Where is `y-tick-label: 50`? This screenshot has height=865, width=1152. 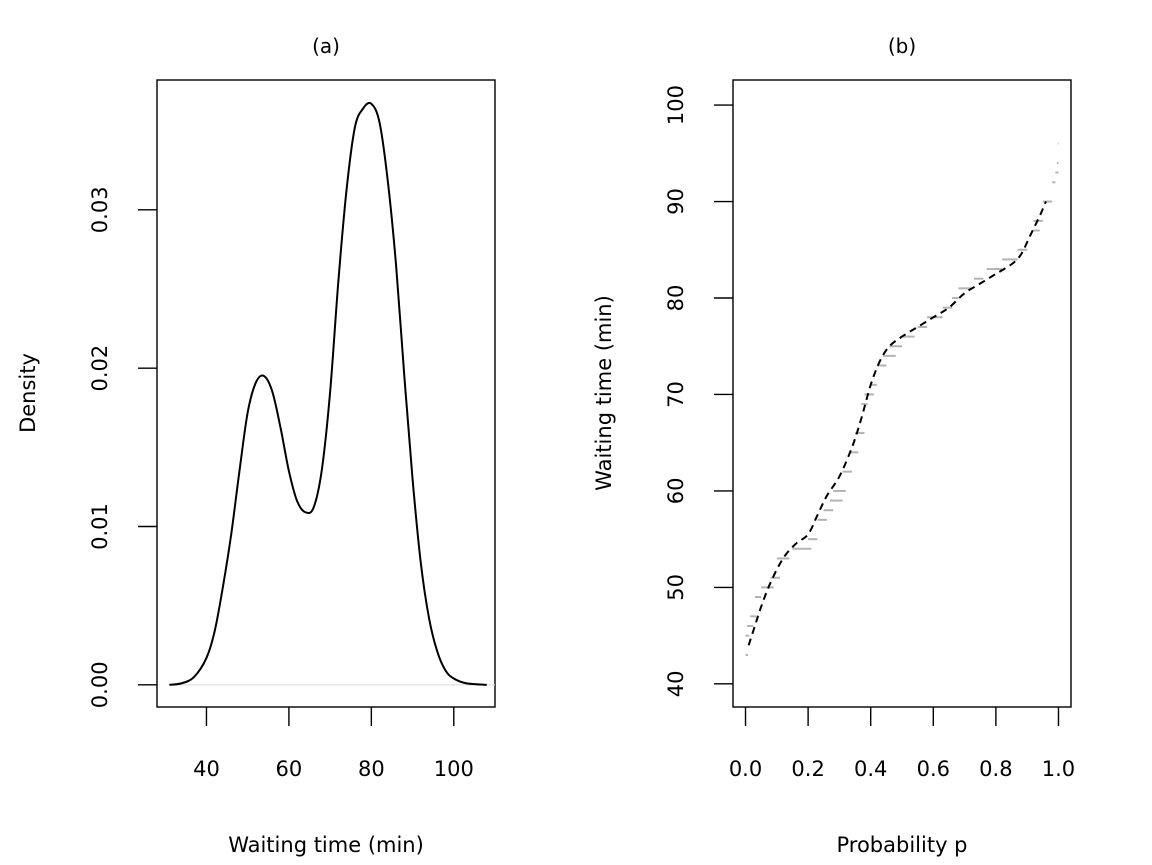
y-tick-label: 50 is located at coordinates (676, 587).